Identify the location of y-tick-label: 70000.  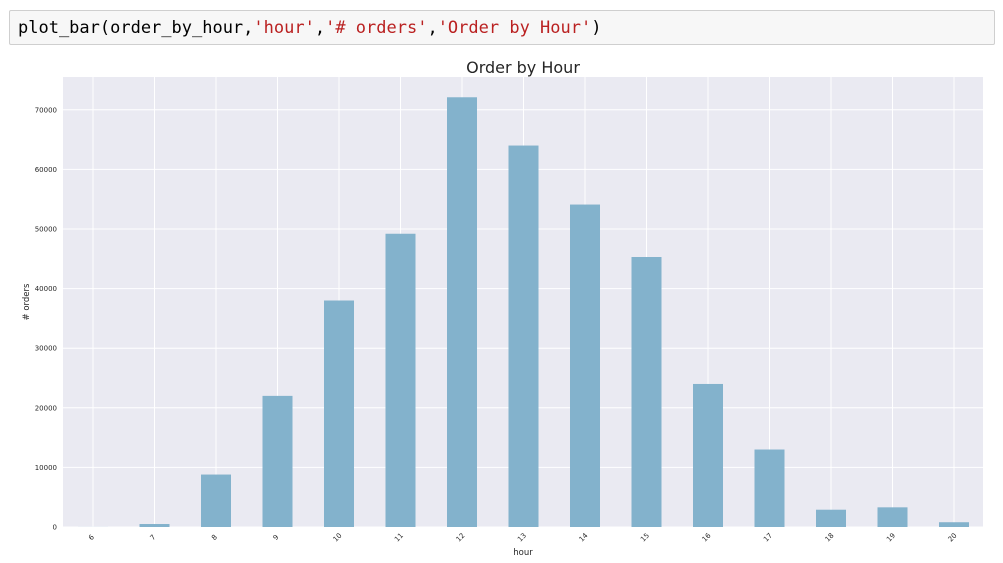
(46, 110).